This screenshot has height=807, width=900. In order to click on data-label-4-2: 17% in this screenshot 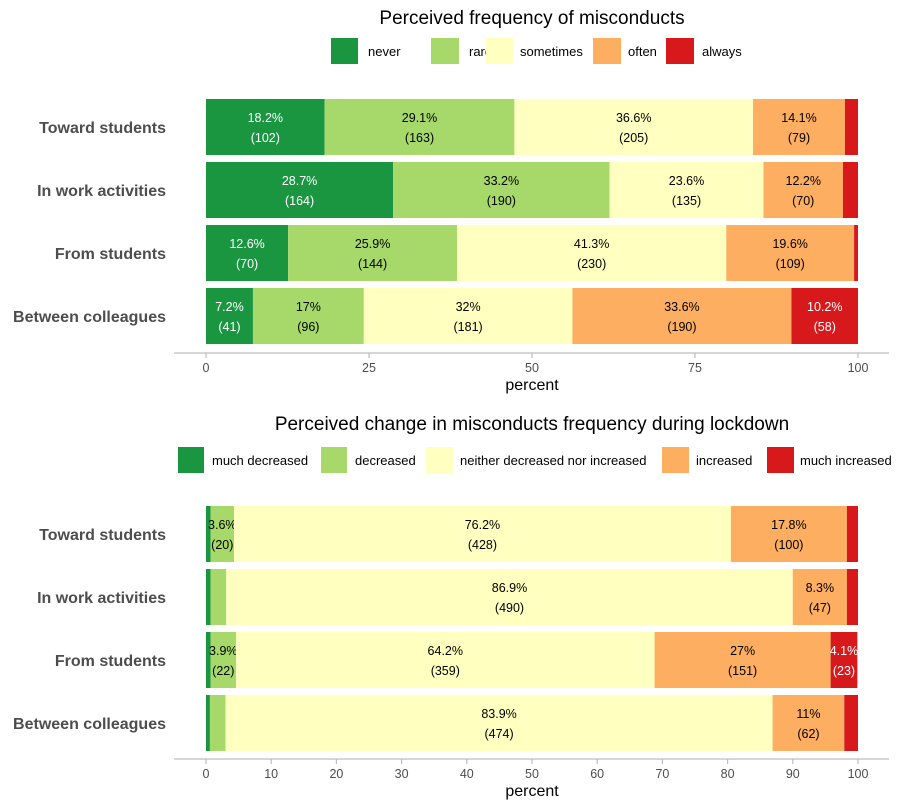, I will do `click(308, 307)`.